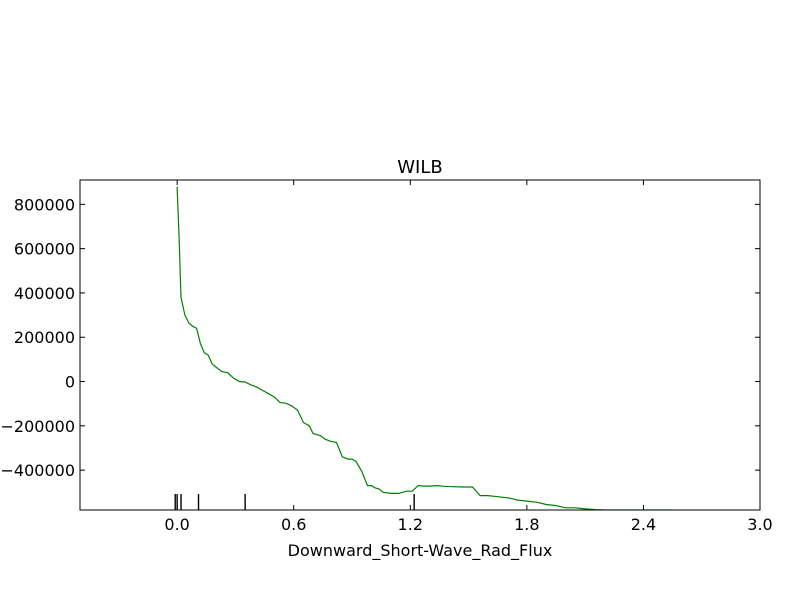 Image resolution: width=800 pixels, height=600 pixels. What do you see at coordinates (410, 524) in the screenshot?
I see `x-tick-label: 1.2` at bounding box center [410, 524].